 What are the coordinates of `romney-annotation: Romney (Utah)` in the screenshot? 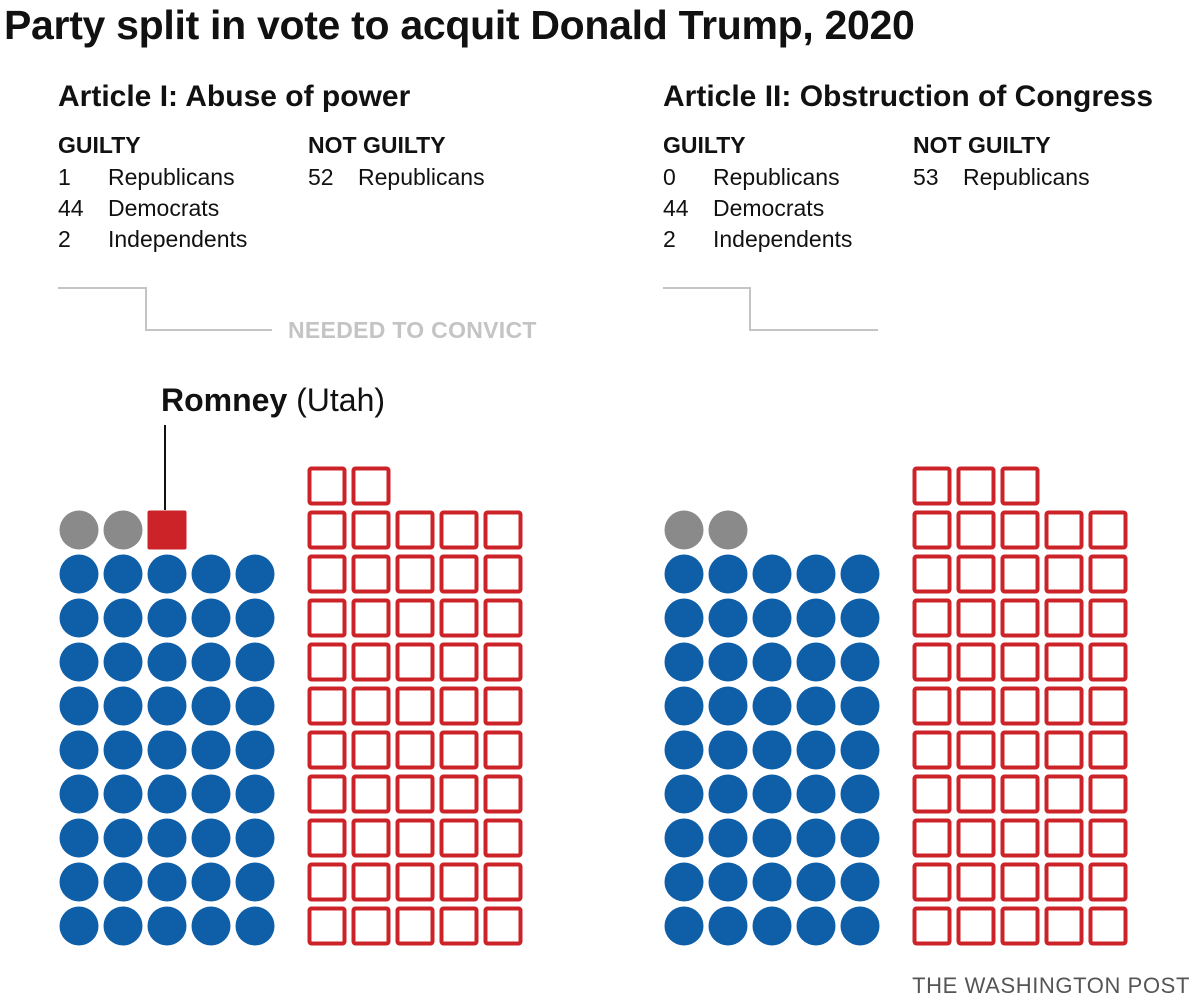 It's located at (273, 400).